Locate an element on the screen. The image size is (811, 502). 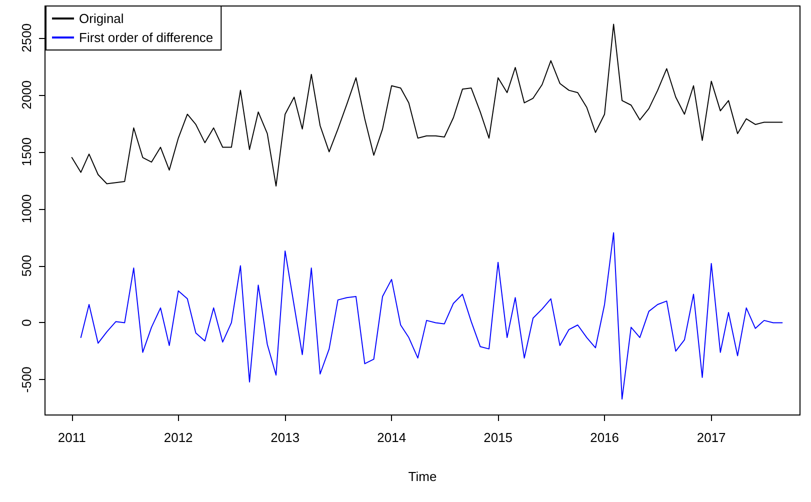
x-tick-label: 2014 is located at coordinates (391, 437).